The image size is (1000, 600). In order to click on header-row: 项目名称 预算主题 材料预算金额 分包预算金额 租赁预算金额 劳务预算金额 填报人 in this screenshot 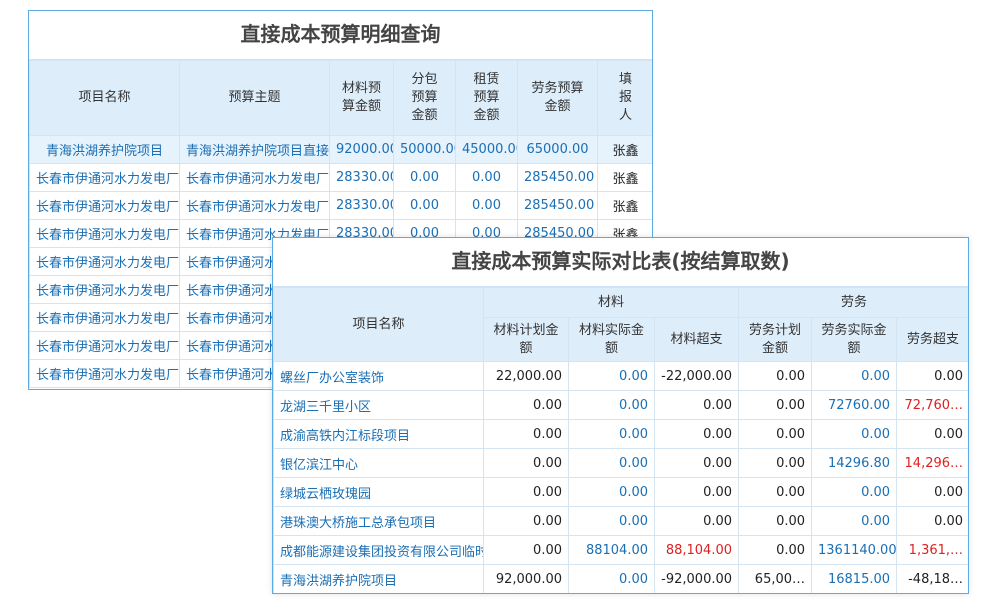, I will do `click(340, 98)`.